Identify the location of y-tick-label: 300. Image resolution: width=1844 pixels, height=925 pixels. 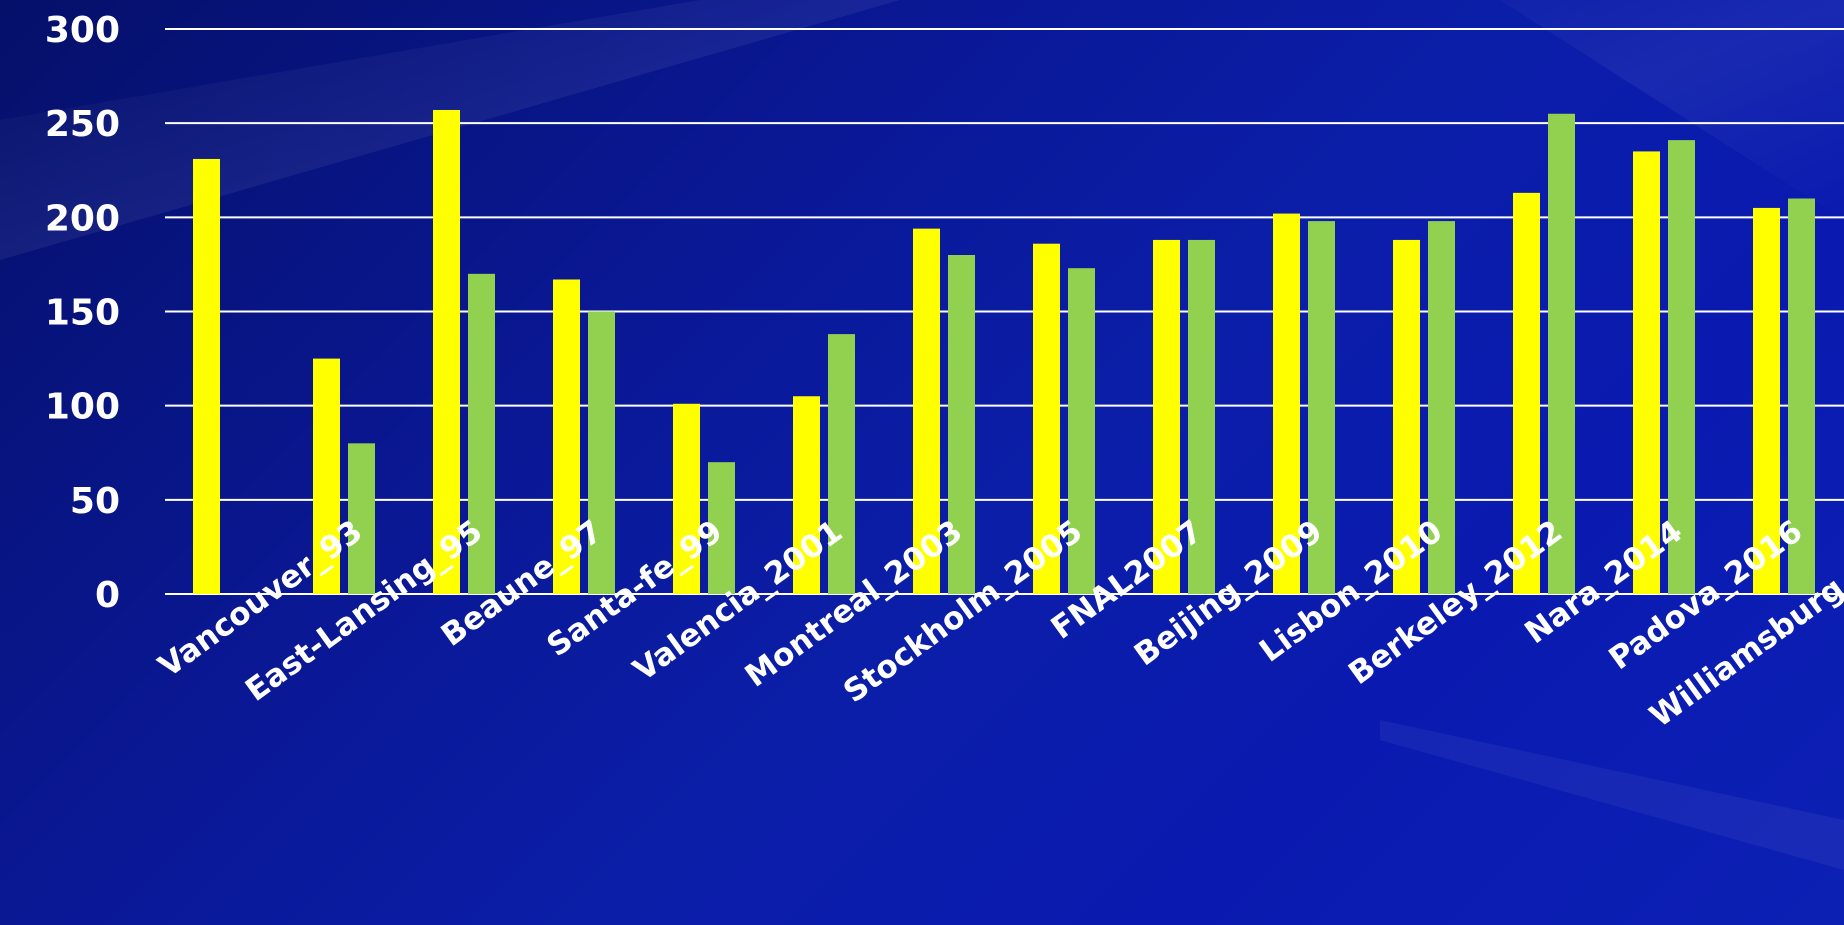
(82, 30).